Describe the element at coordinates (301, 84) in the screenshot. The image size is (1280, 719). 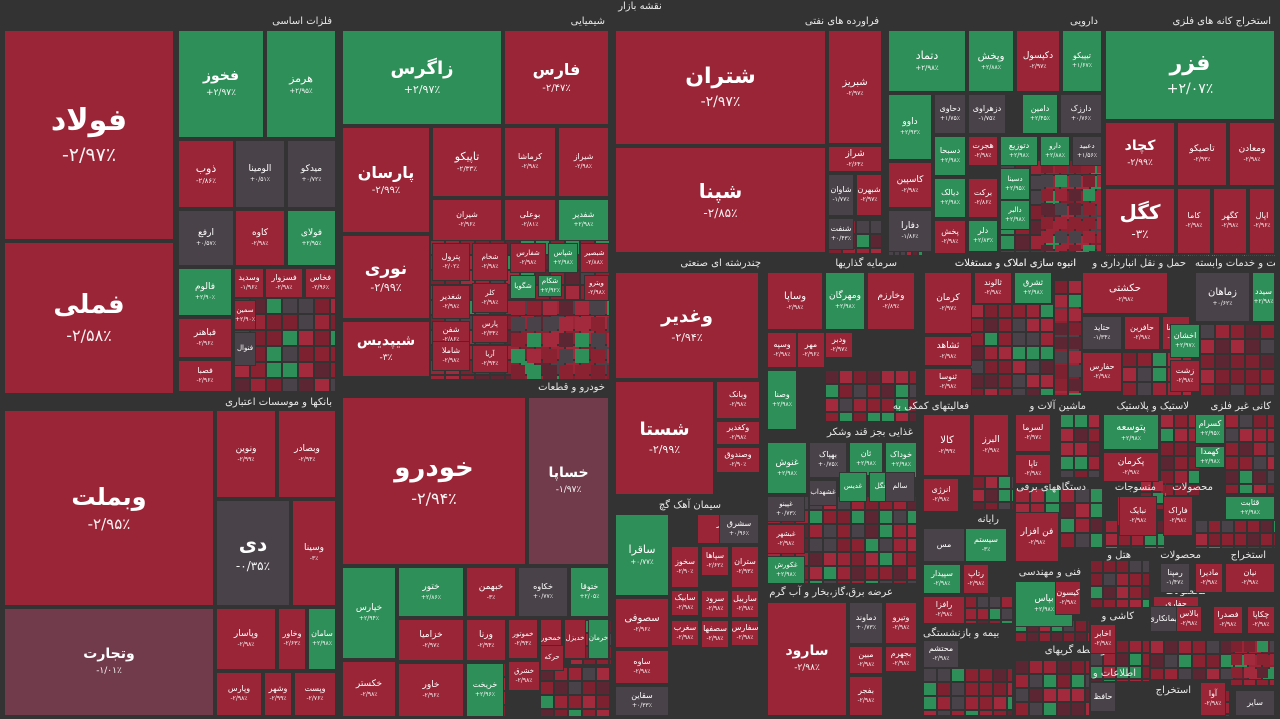
I see `stock-tile: هرمز +۲/۹۵٪` at that location.